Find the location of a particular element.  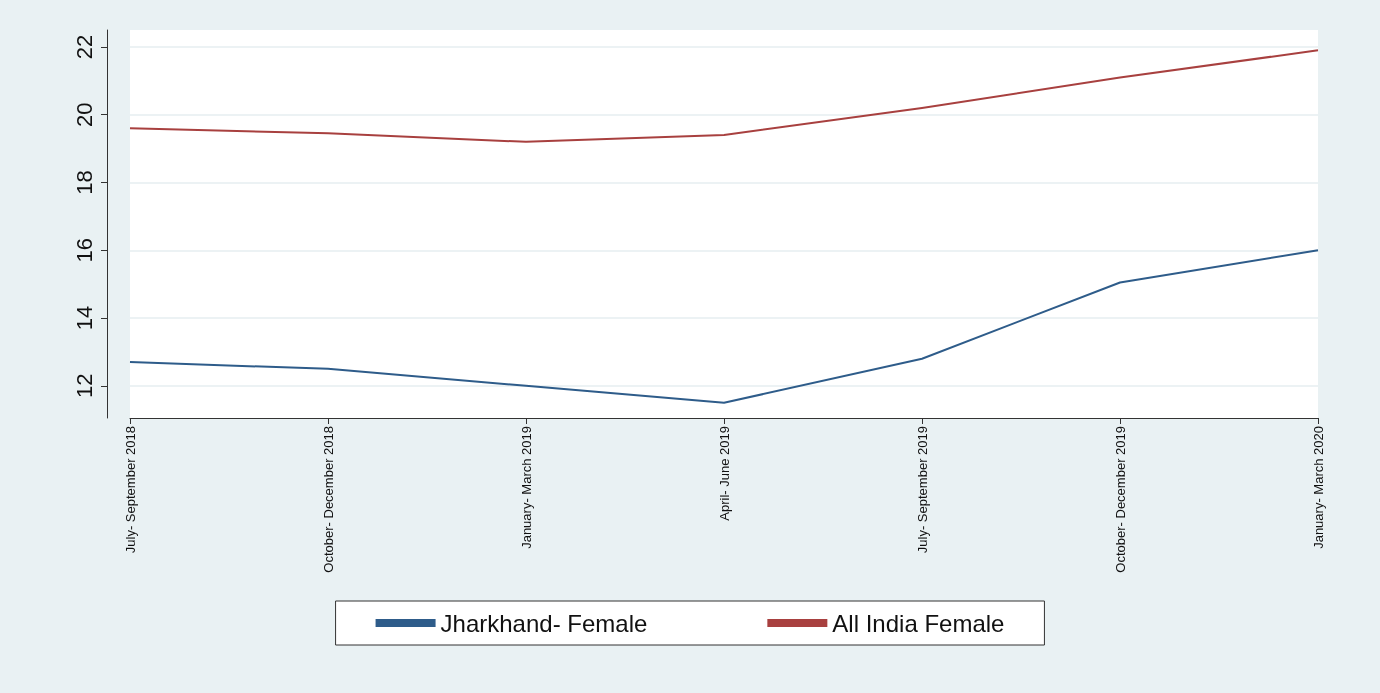

y-tick-label: 12 is located at coordinates (84, 386).